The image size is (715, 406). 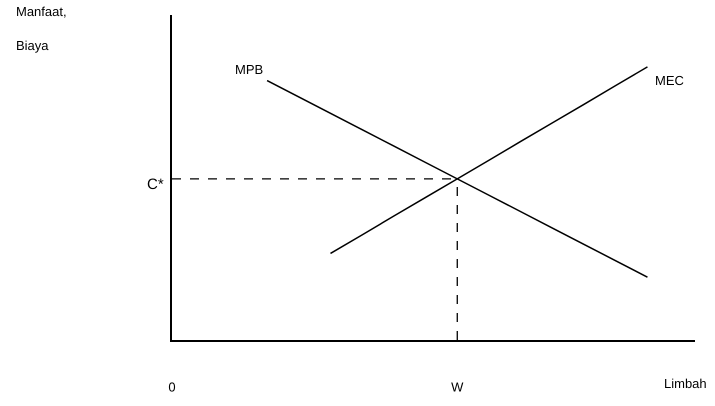 What do you see at coordinates (669, 80) in the screenshot?
I see `series-label: MEC` at bounding box center [669, 80].